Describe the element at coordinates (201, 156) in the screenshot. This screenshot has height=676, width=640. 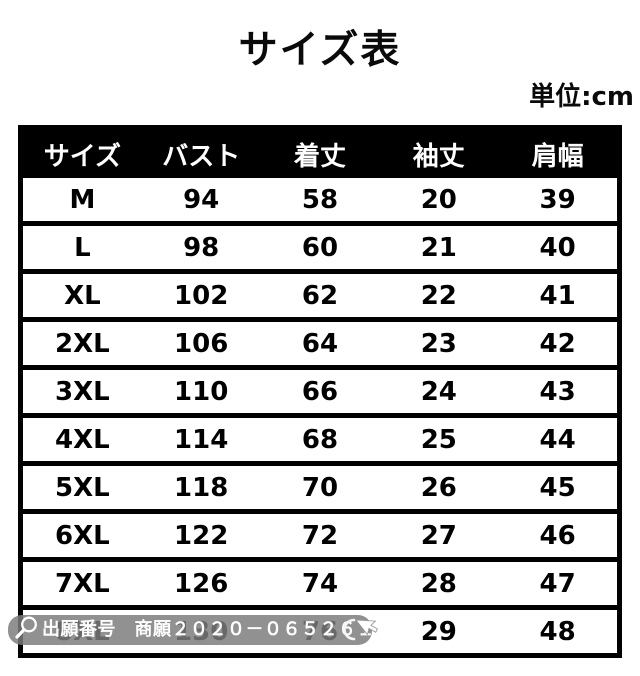
I see `column-header-bust: バスト` at that location.